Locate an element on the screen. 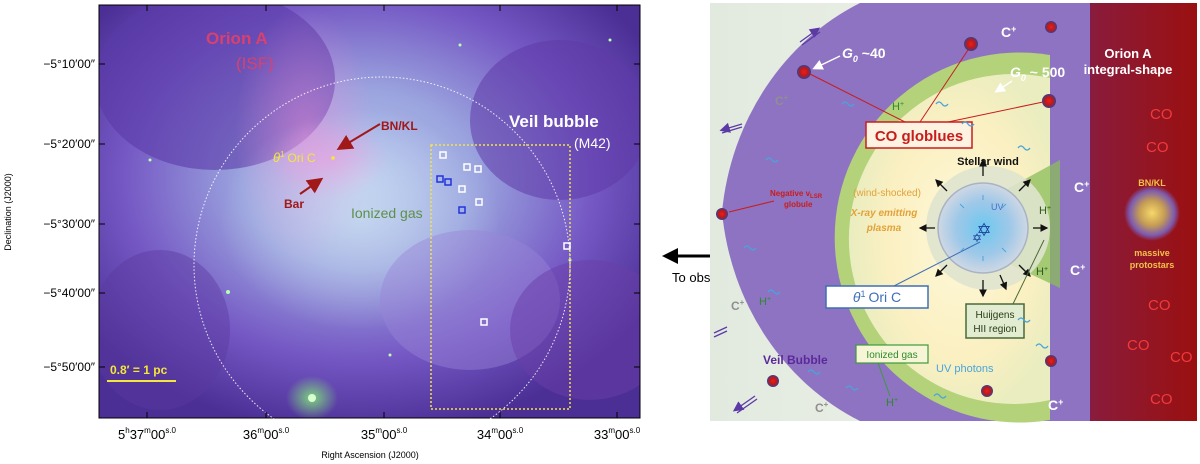  x-tick-label: 35m00s.0 is located at coordinates (384, 434).